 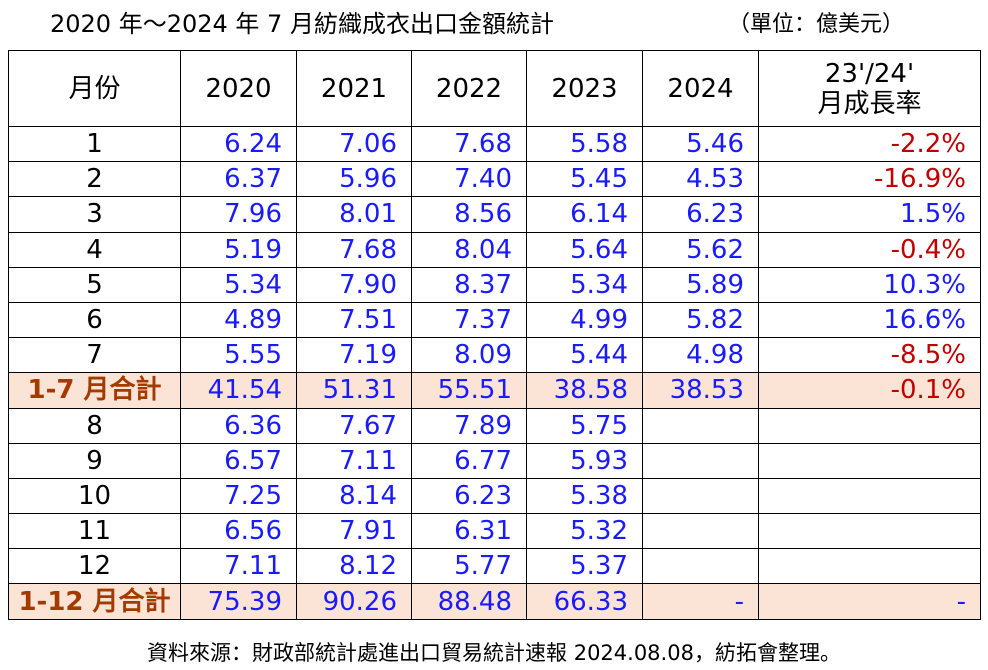 I want to click on value-cell: 5.38, so click(x=584, y=496).